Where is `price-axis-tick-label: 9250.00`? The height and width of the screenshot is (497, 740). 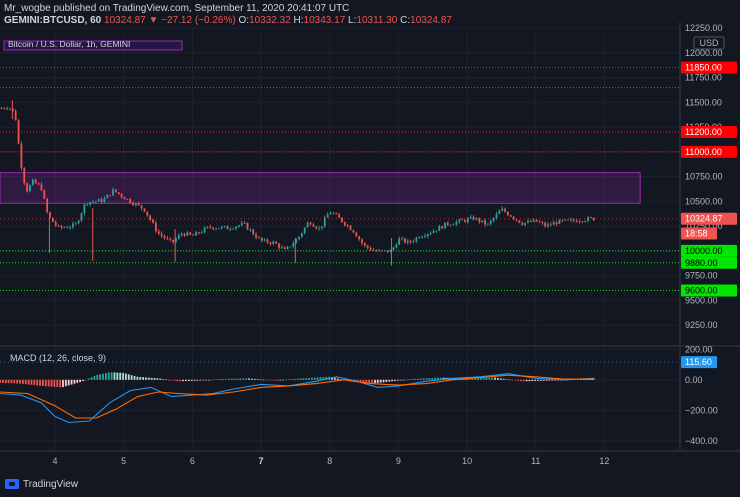 price-axis-tick-label: 9250.00 is located at coordinates (701, 325).